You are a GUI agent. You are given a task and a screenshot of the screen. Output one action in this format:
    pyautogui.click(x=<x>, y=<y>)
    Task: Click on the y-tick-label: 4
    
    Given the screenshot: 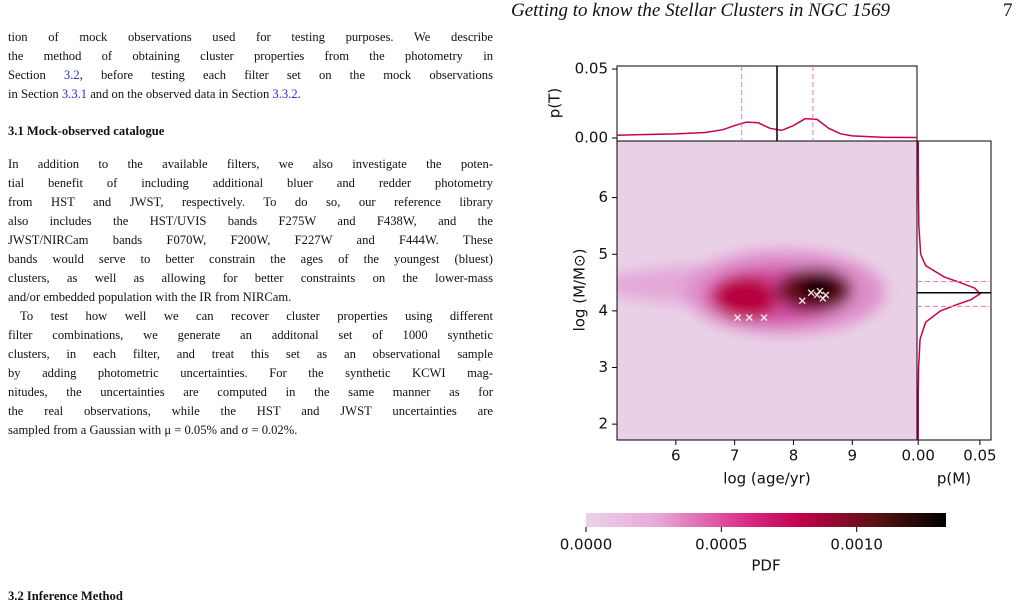 What is the action you would take?
    pyautogui.click(x=603, y=310)
    